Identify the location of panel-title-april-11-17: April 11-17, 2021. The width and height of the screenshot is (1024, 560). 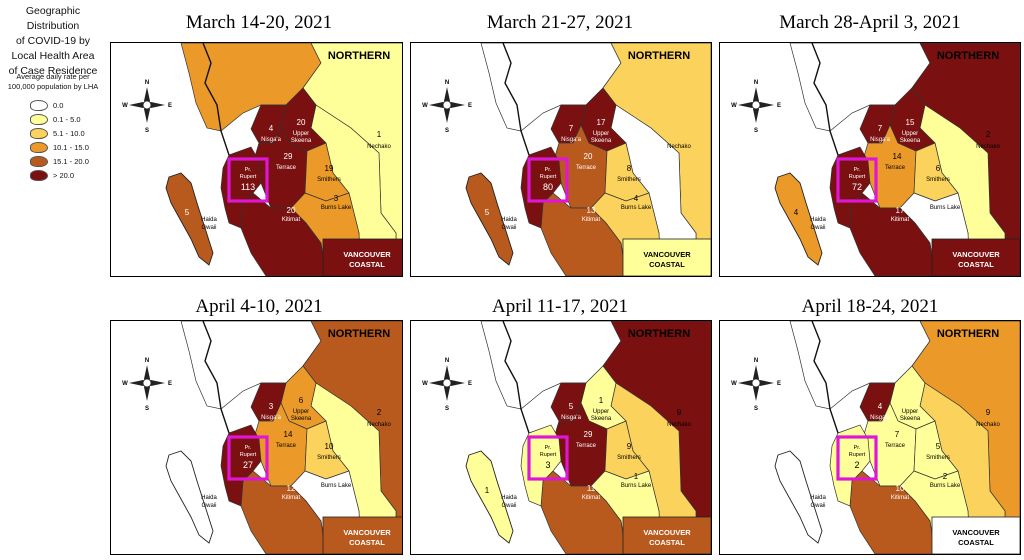
(560, 306).